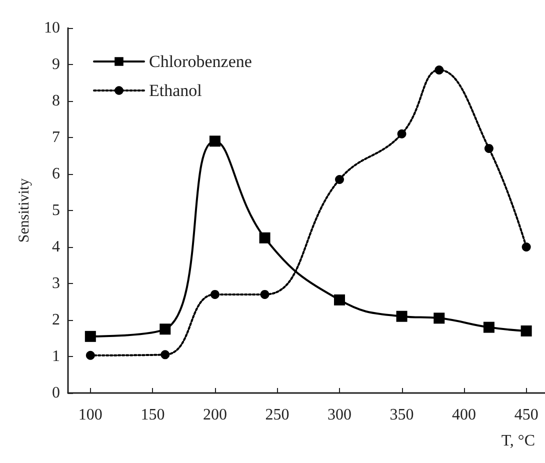  What do you see at coordinates (464, 415) in the screenshot?
I see `x-tick-label: 400` at bounding box center [464, 415].